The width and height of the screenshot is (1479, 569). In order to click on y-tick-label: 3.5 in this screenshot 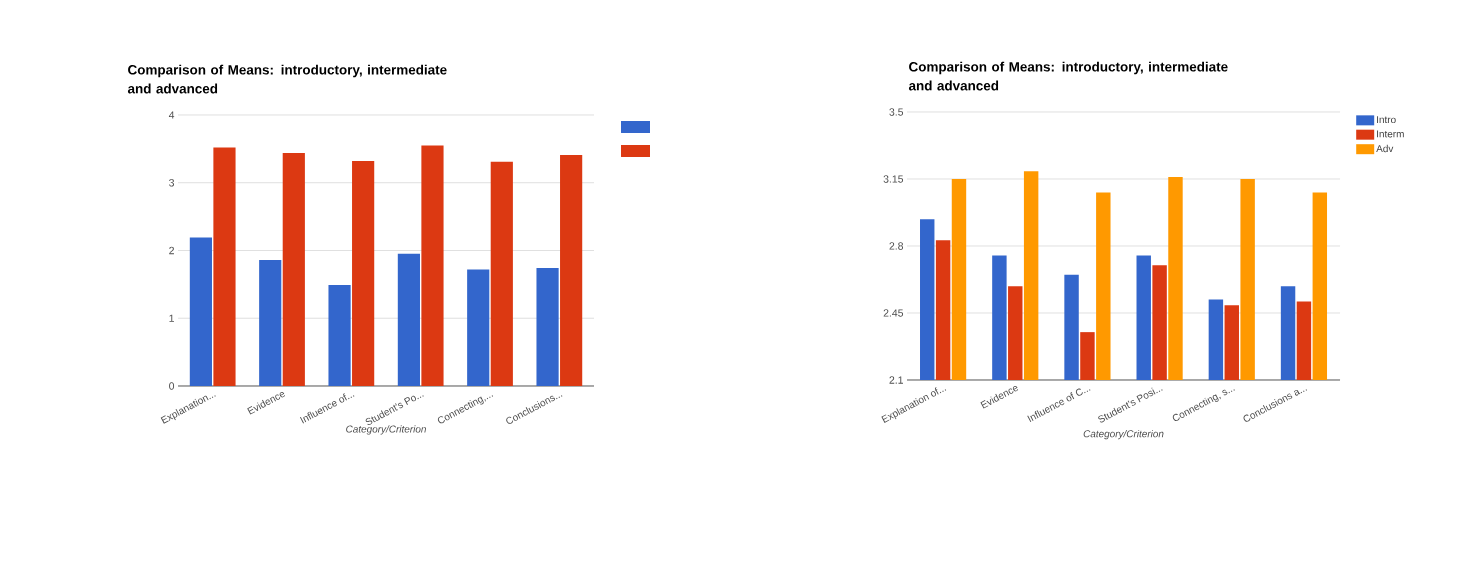, I will do `click(896, 112)`.